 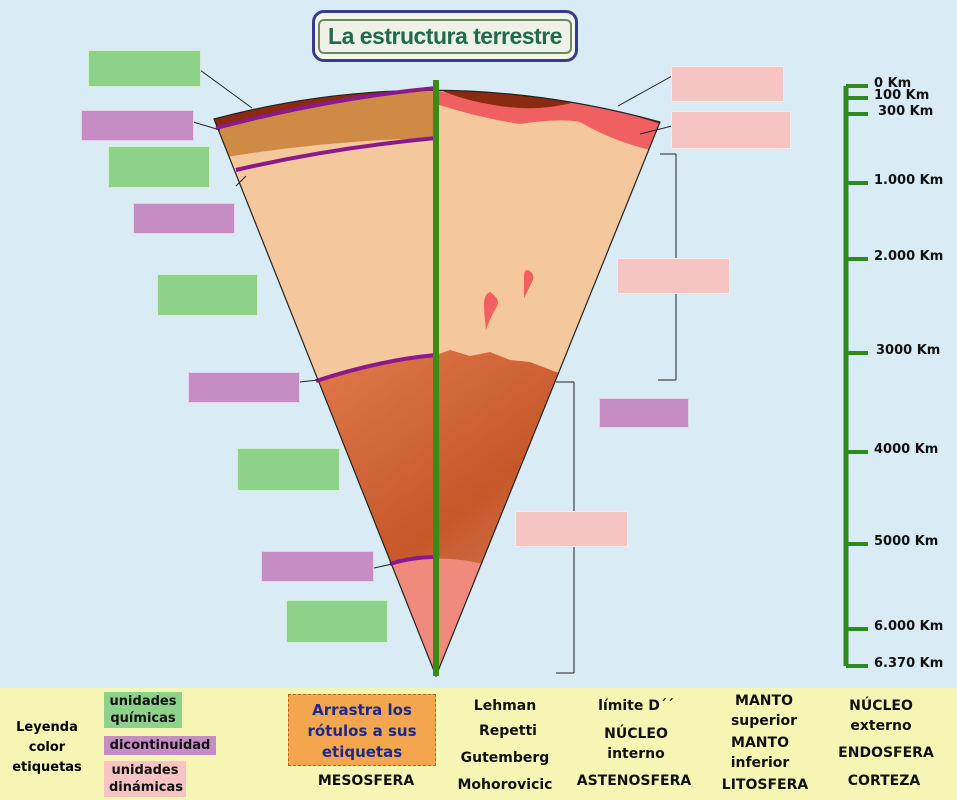 What do you see at coordinates (505, 706) in the screenshot?
I see `tile-lehman: Lehman` at bounding box center [505, 706].